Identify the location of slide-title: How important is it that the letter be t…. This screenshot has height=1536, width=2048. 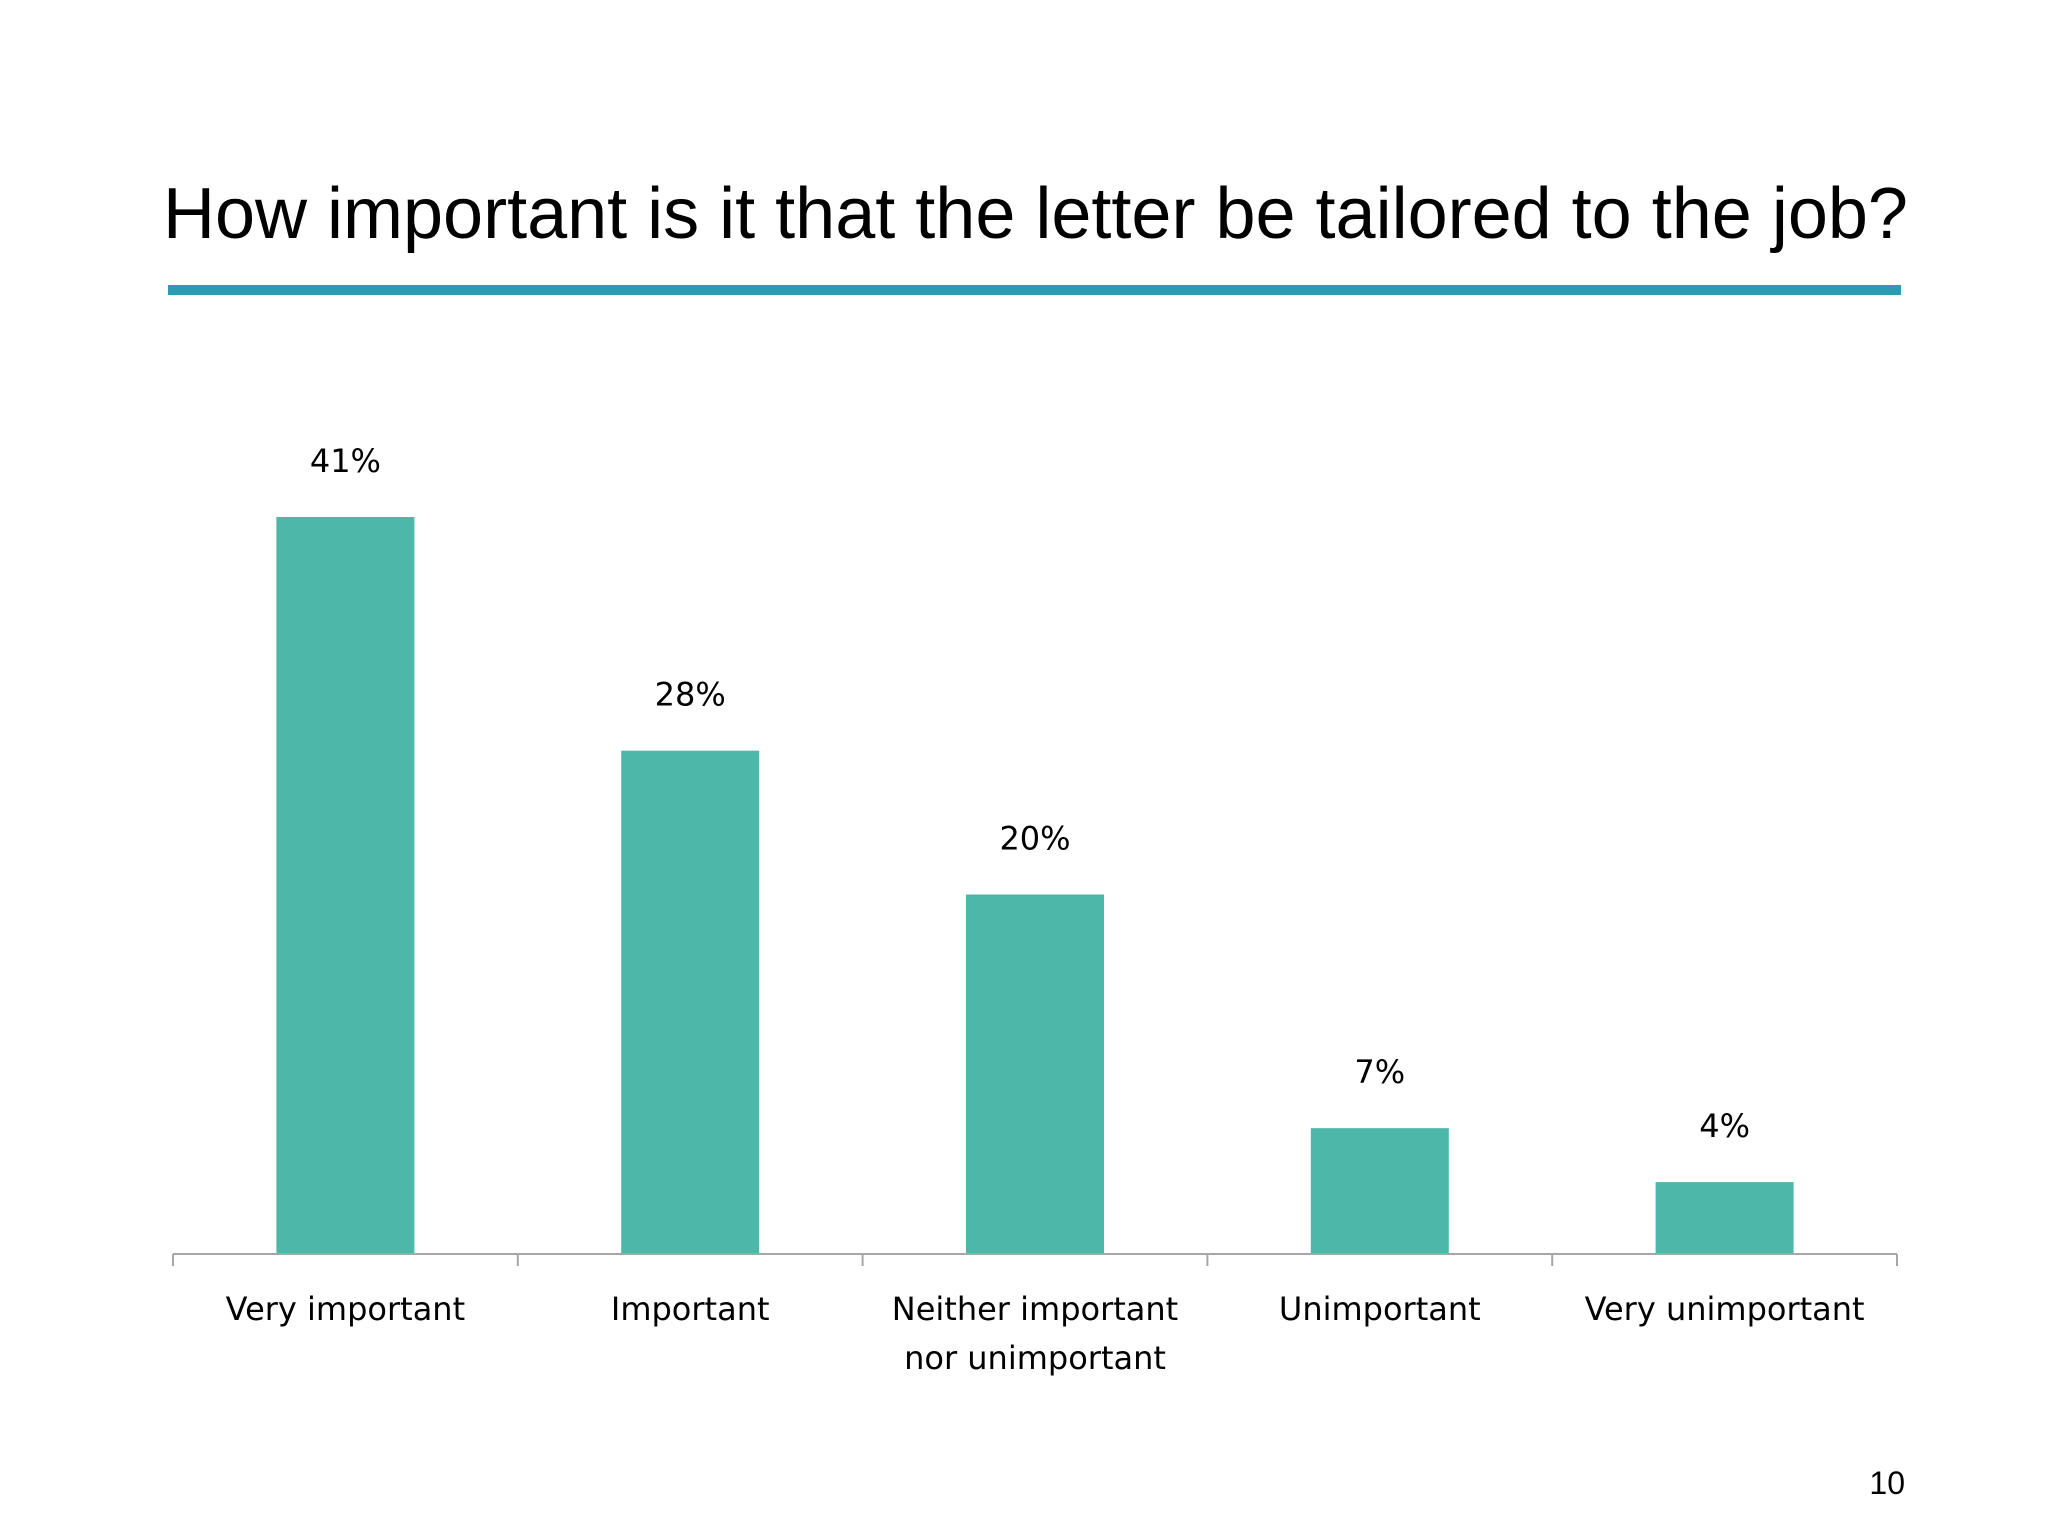
(1035, 214).